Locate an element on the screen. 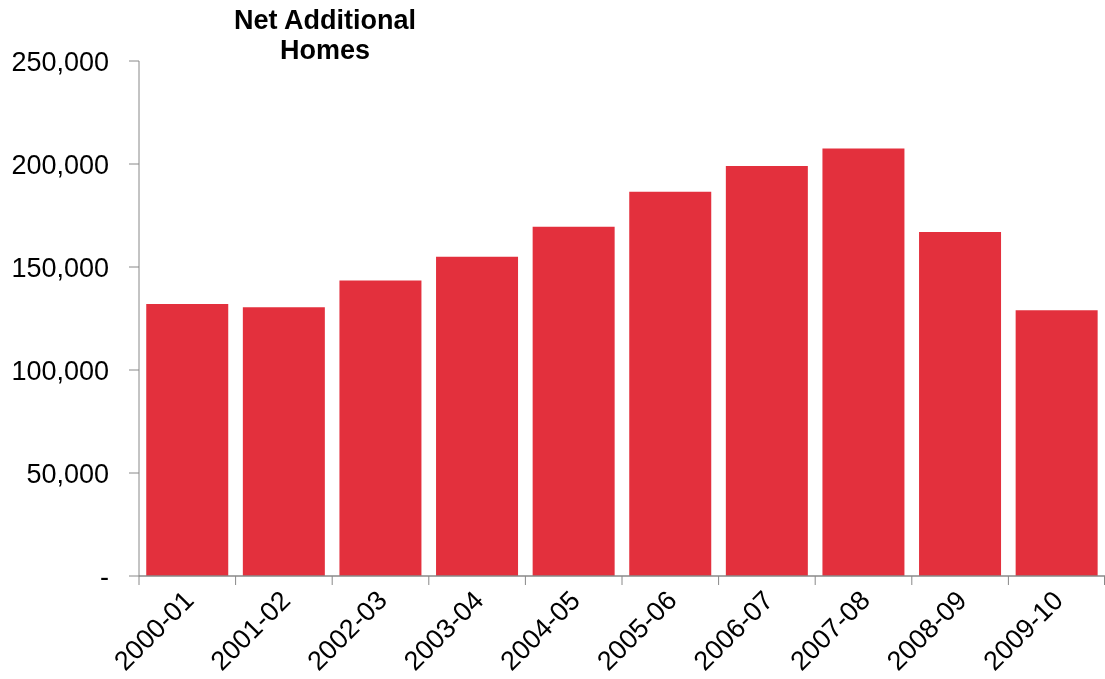 The width and height of the screenshot is (1105, 679). y-tick-label: 50,000 is located at coordinates (67, 473).